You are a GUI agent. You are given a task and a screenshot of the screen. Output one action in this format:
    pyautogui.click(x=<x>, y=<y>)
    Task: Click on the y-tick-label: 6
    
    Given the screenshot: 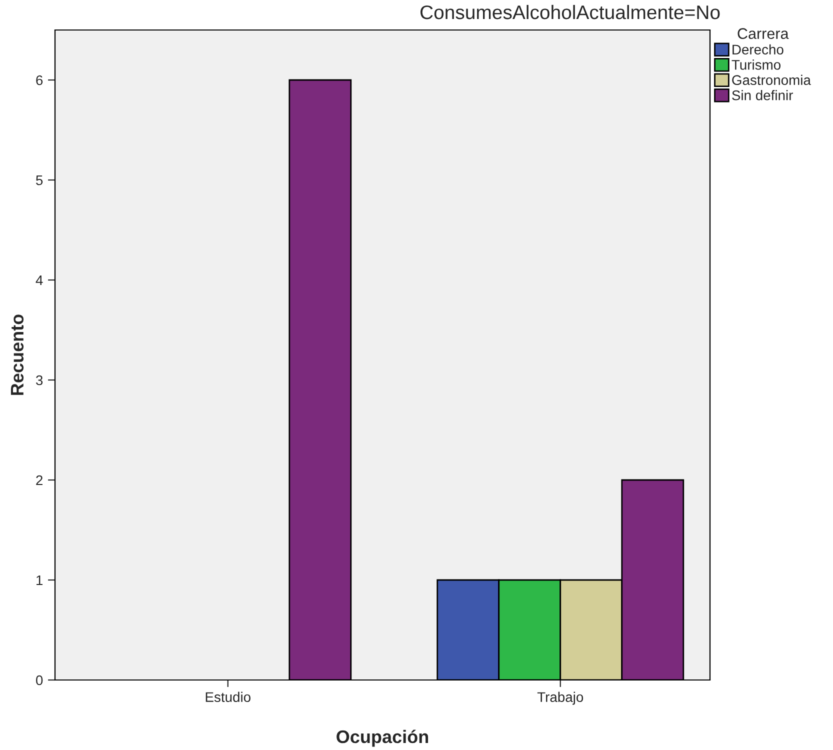 What is the action you would take?
    pyautogui.click(x=39, y=80)
    